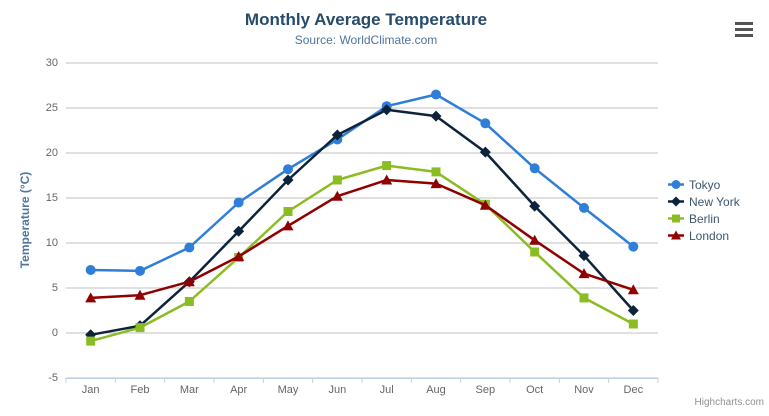 The image size is (769, 416). I want to click on legend-label: Tokyo, so click(705, 184).